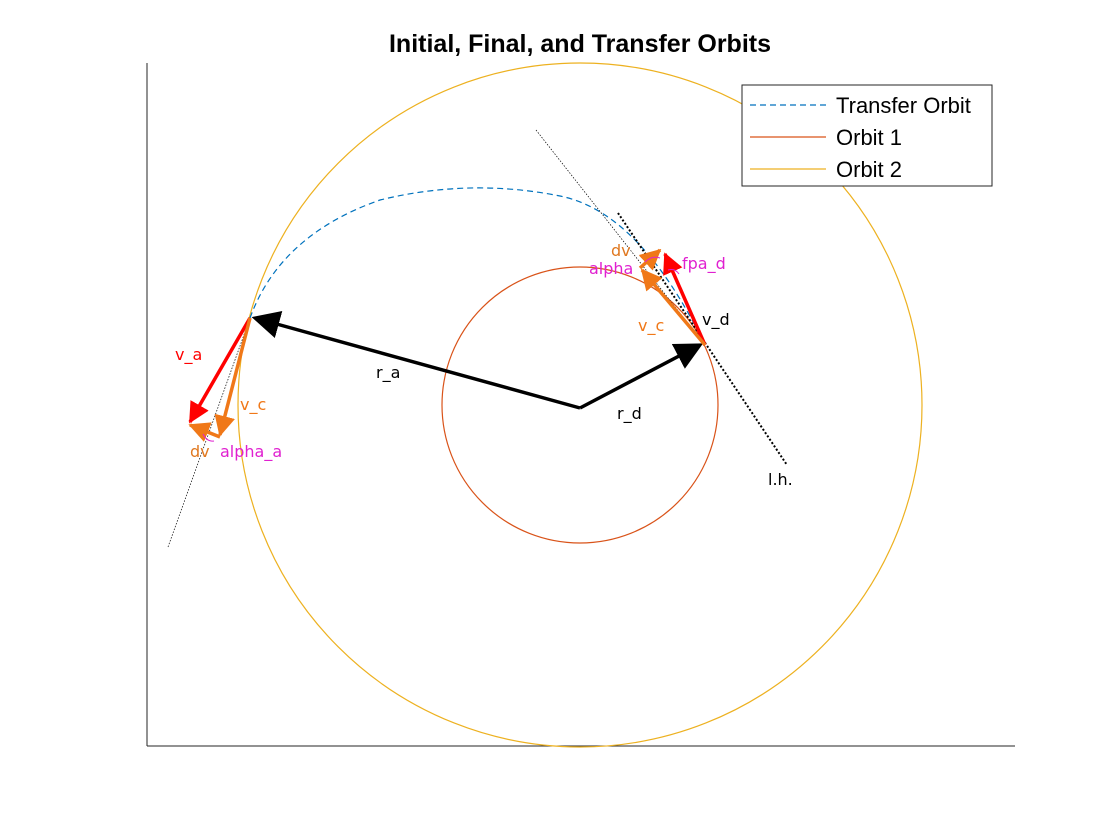  Describe the element at coordinates (416, 360) in the screenshot. I see `r-a-vector` at that location.